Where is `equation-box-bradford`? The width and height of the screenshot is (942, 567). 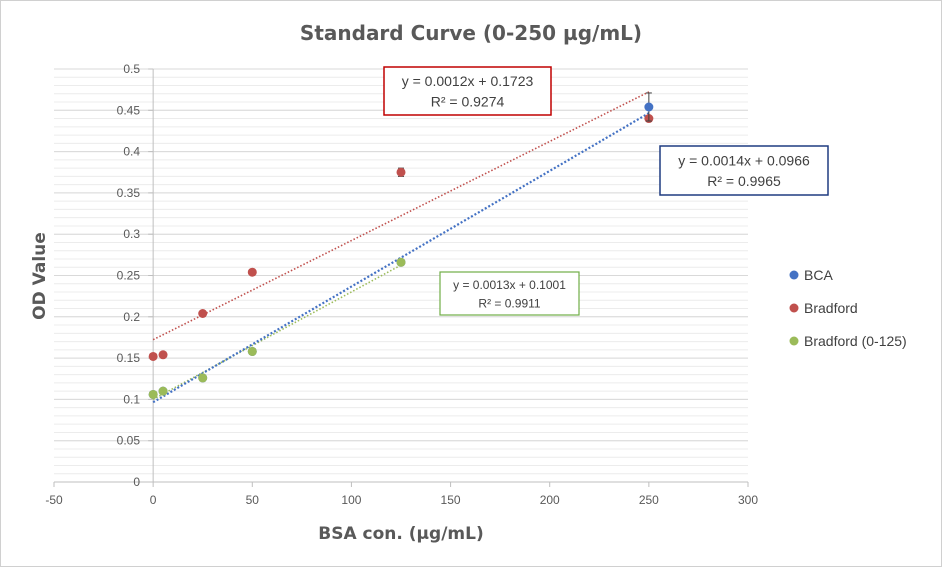 equation-box-bradford is located at coordinates (467, 91).